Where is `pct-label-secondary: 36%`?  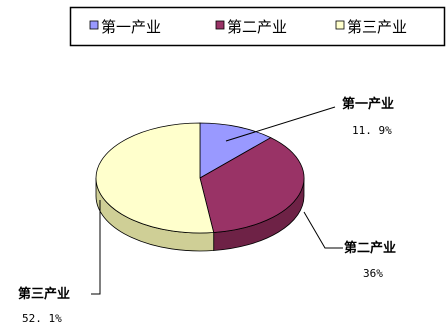 pct-label-secondary: 36% is located at coordinates (373, 273).